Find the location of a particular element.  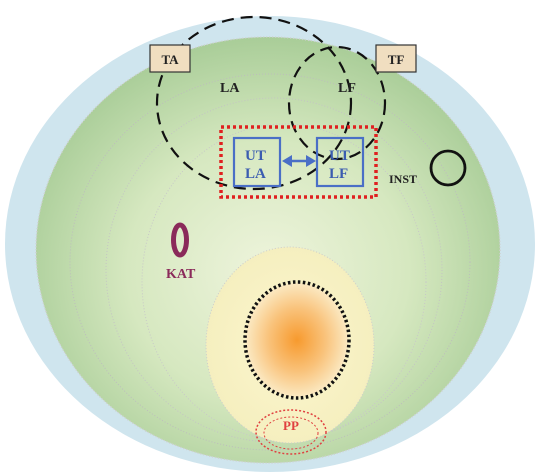

inst-circle is located at coordinates (448, 168).